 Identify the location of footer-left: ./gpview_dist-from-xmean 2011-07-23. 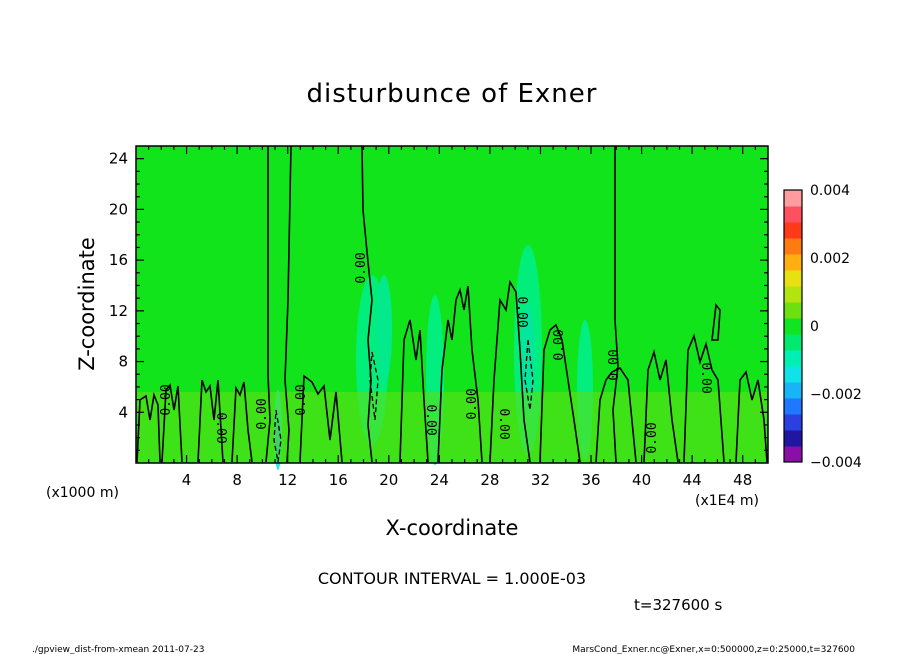
(118, 649).